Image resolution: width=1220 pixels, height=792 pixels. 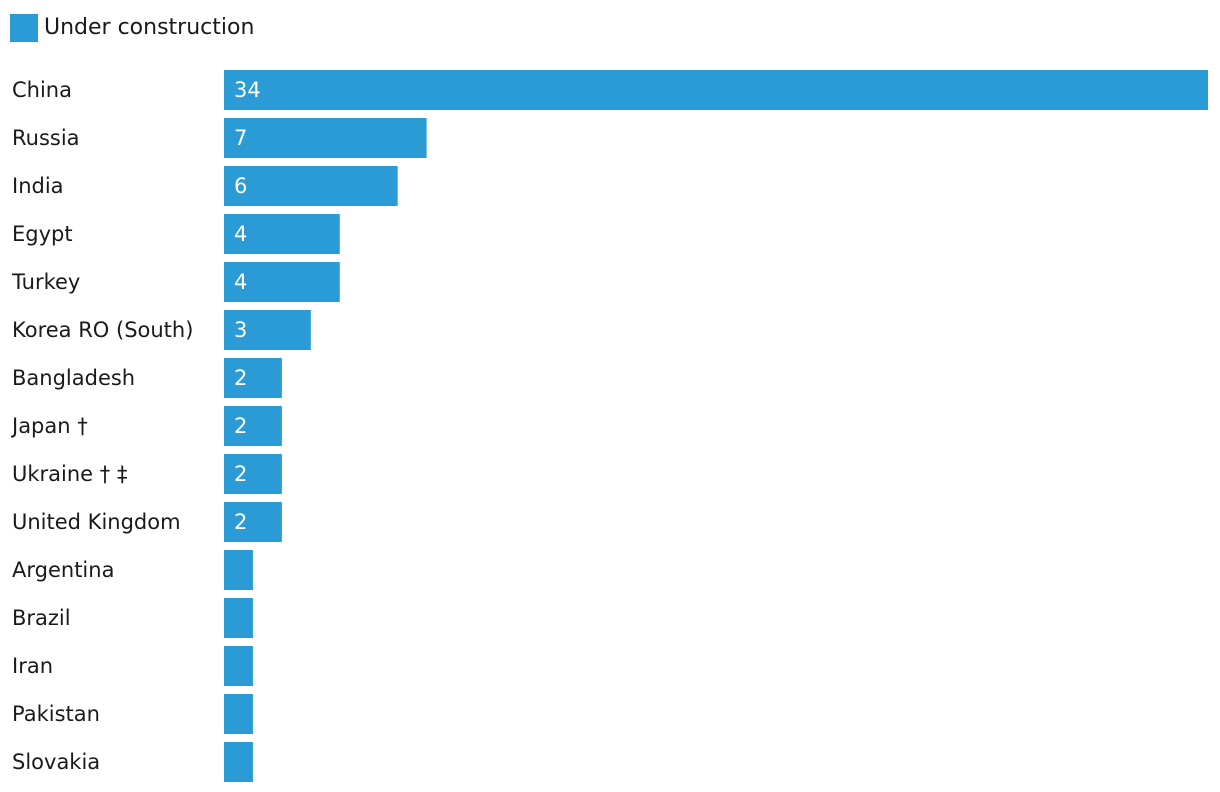 What do you see at coordinates (240, 330) in the screenshot?
I see `bar-value-label: 3` at bounding box center [240, 330].